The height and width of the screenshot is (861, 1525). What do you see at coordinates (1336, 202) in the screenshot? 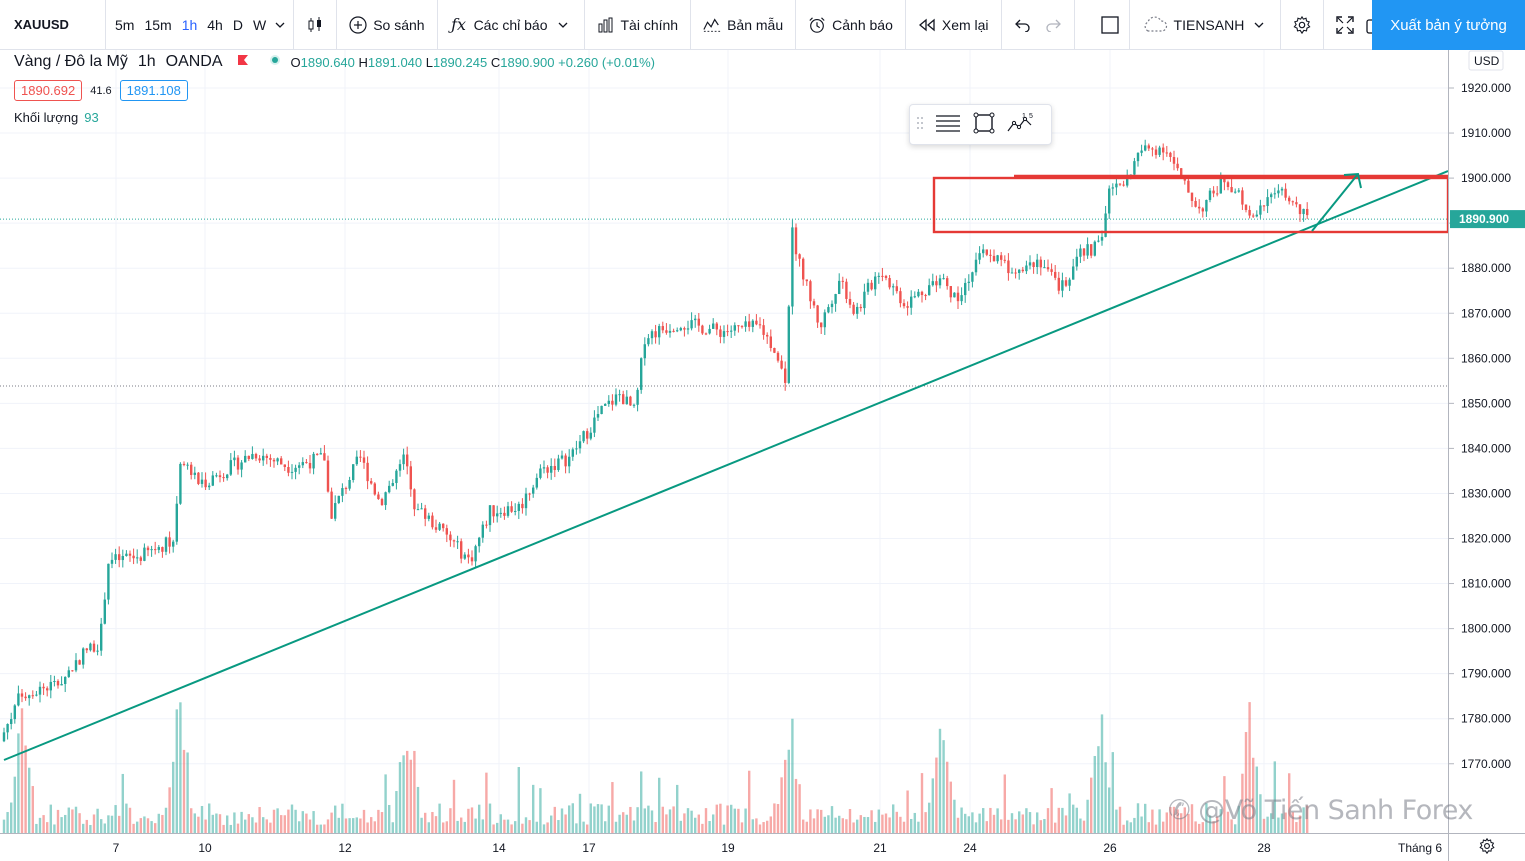
I see `projection-arrow` at bounding box center [1336, 202].